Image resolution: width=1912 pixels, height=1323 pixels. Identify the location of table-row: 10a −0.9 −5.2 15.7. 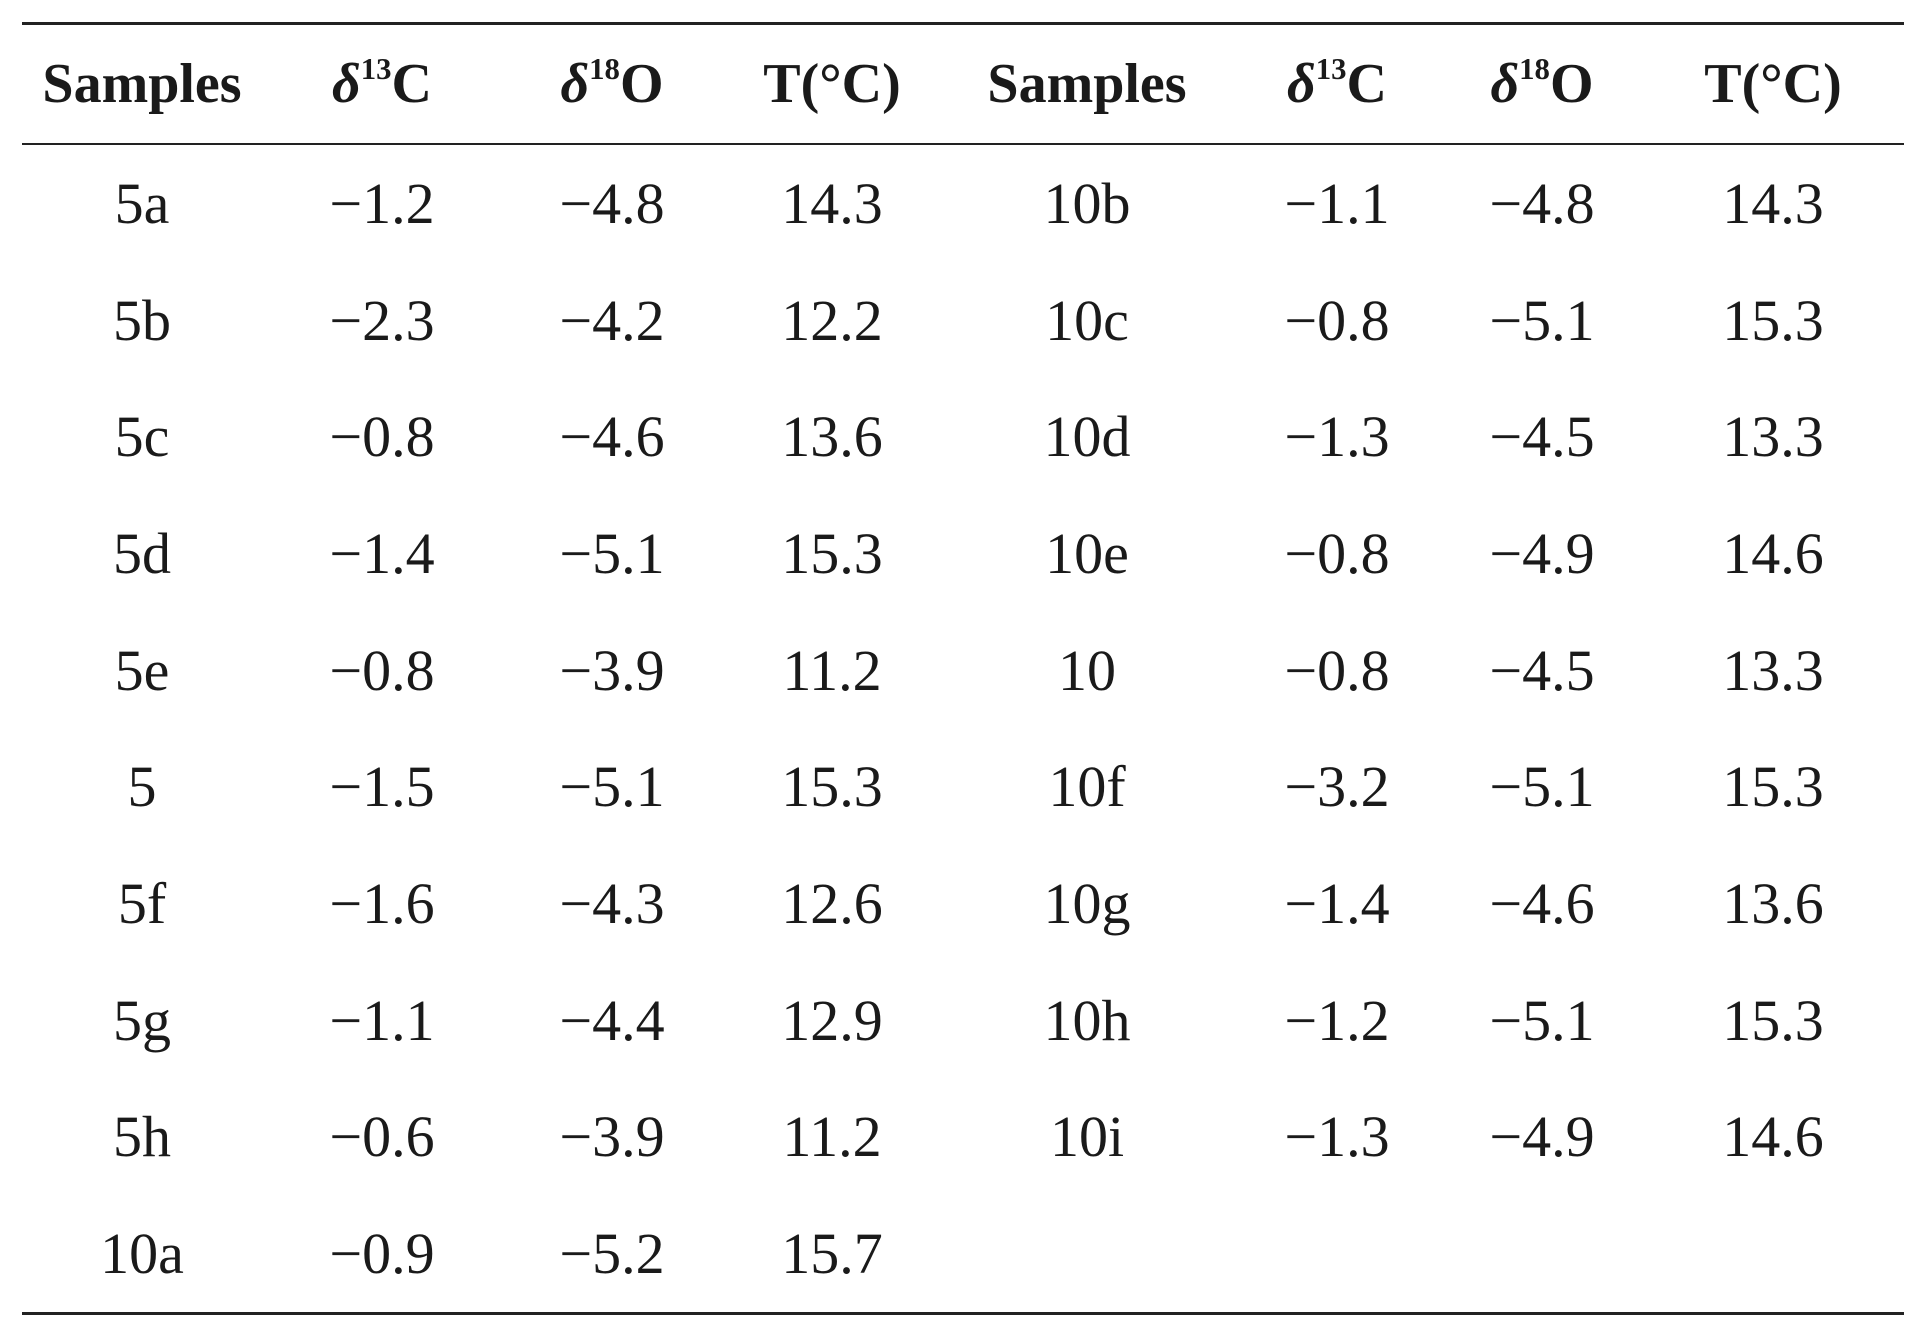
(963, 1253).